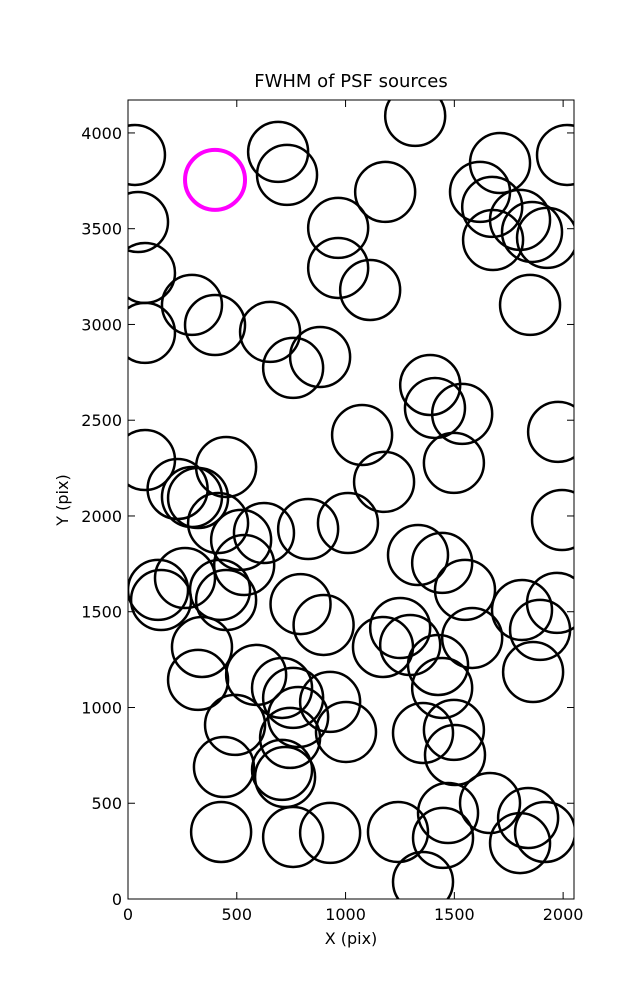  What do you see at coordinates (101, 324) in the screenshot?
I see `y-tick-label: 3000` at bounding box center [101, 324].